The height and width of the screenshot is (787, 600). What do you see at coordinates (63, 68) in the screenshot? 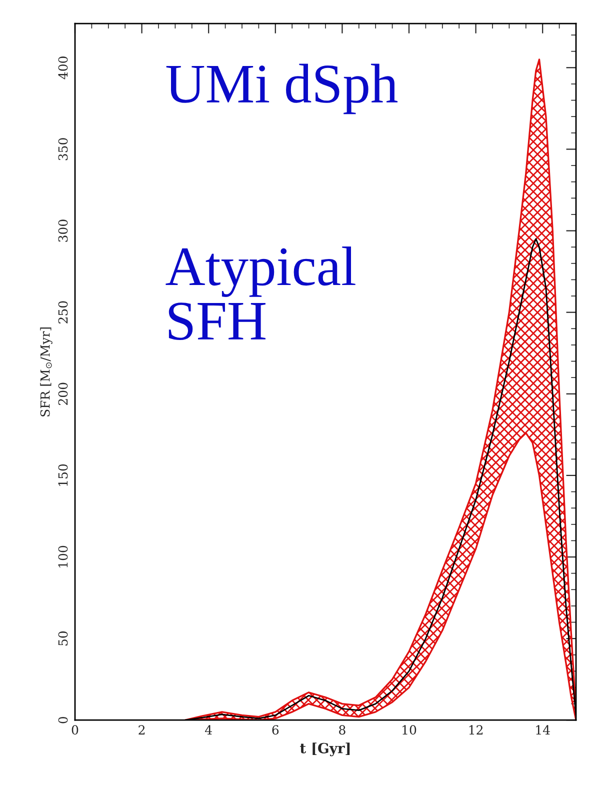
I see `y-tick-label: 400` at bounding box center [63, 68].